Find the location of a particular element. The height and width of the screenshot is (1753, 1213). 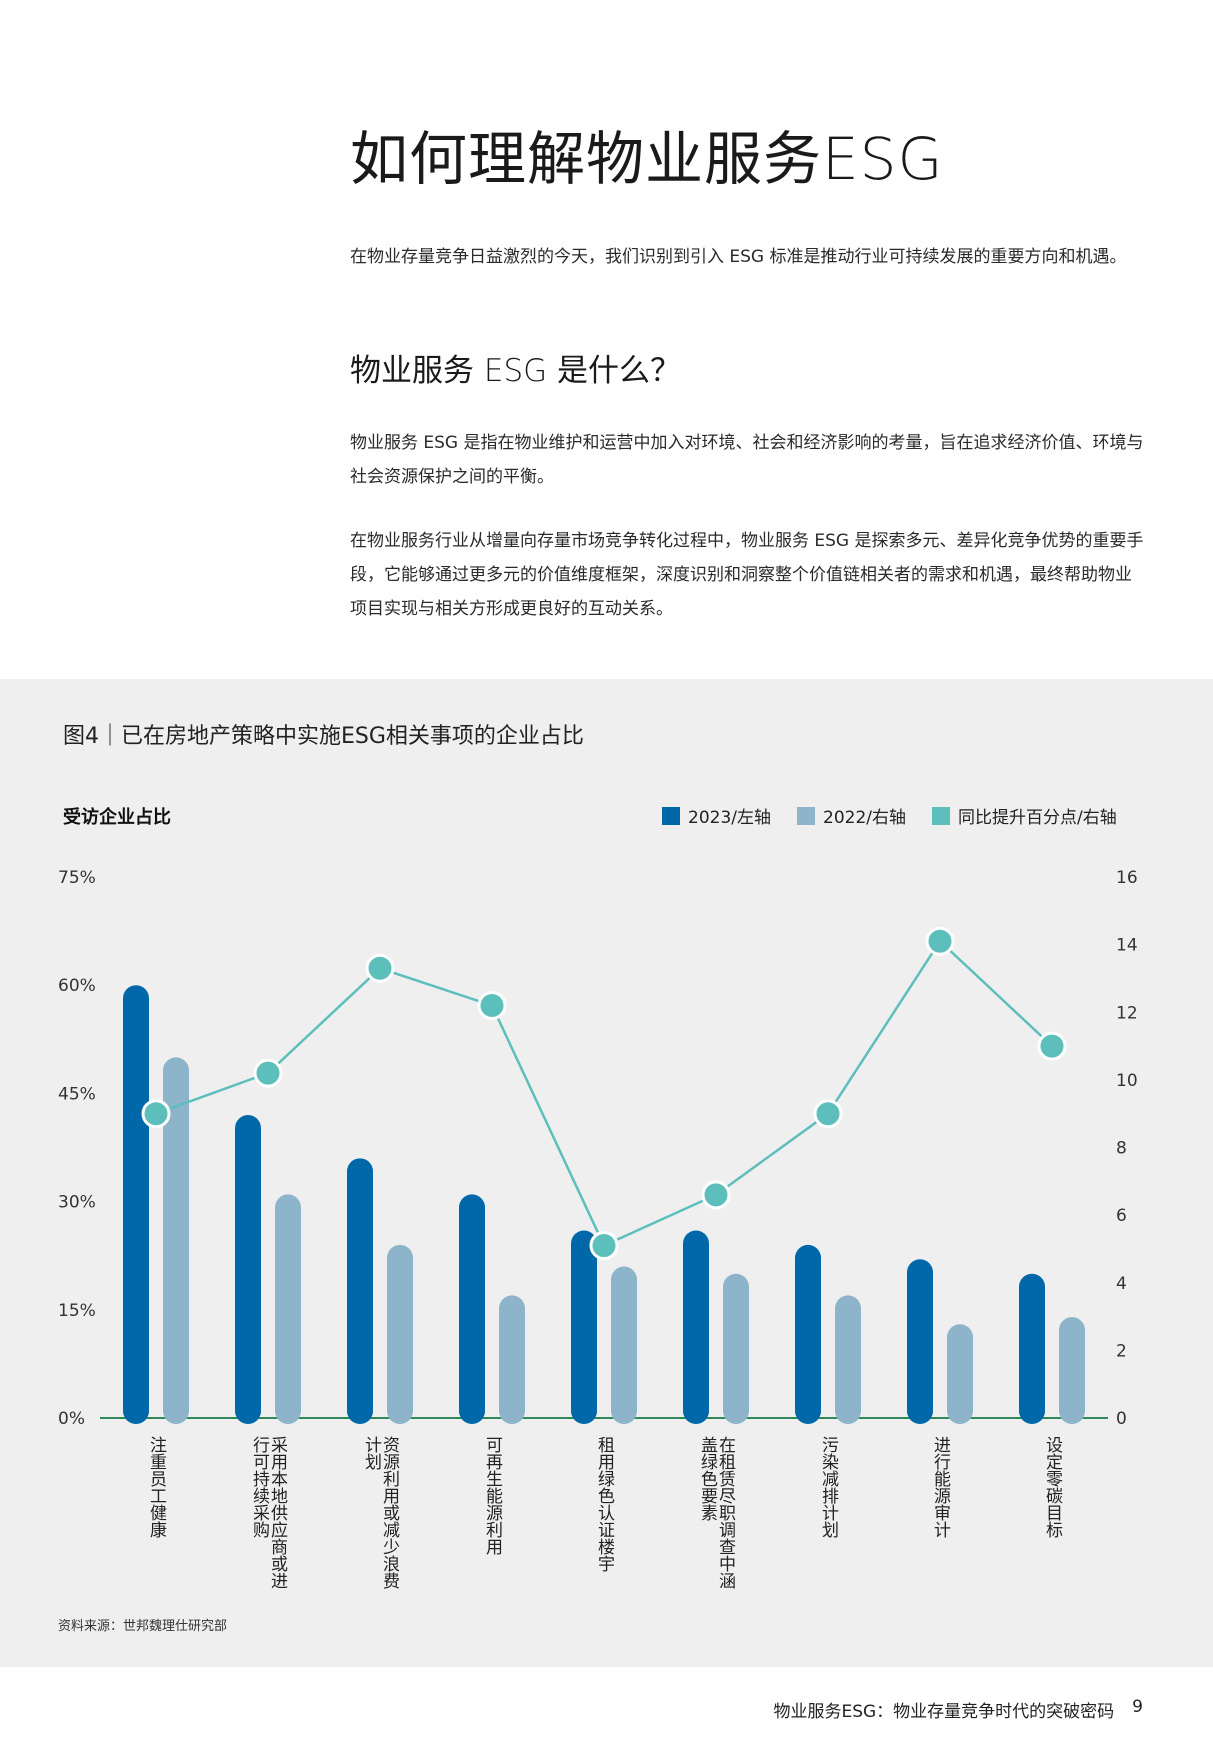

left-tick-label: 45% is located at coordinates (77, 1094).